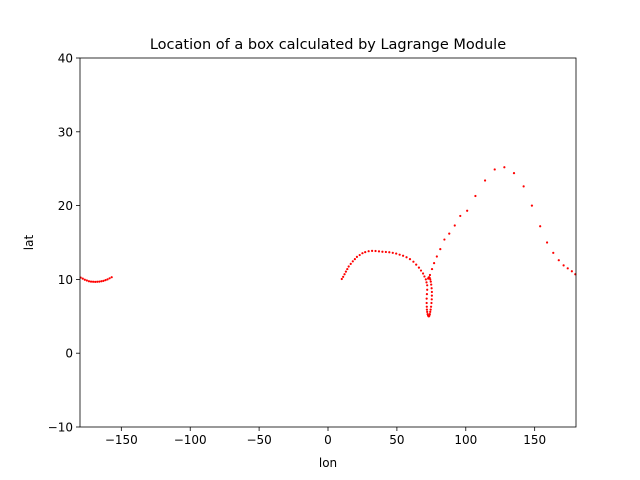 Image resolution: width=640 pixels, height=480 pixels. I want to click on x-axis-ticks: −150 −100 −50 0 50 100 150, so click(325, 437).